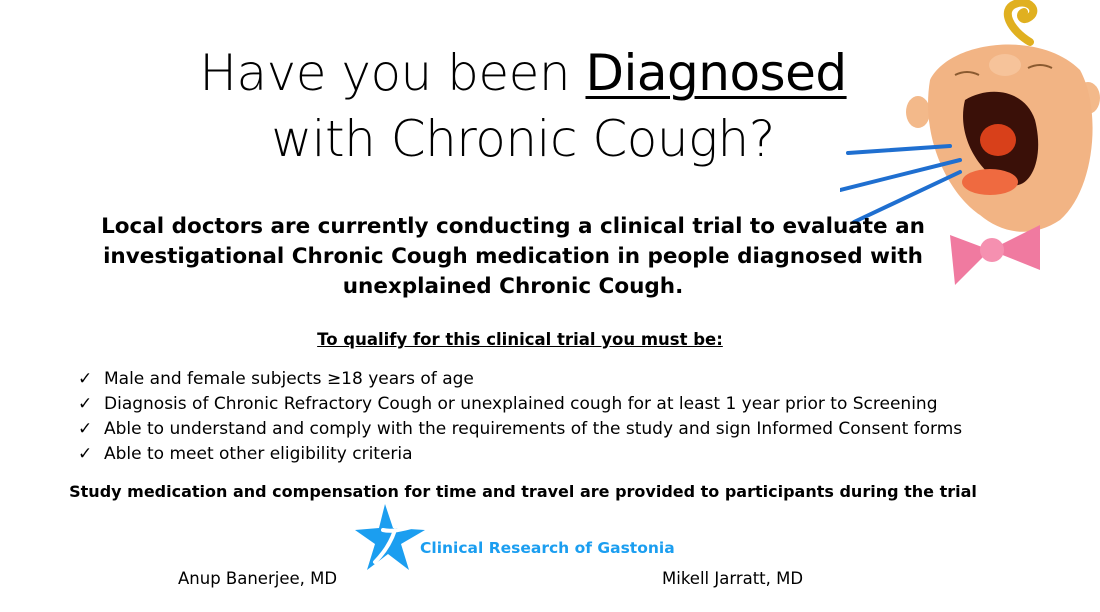 The width and height of the screenshot is (1100, 612). Describe the element at coordinates (716, 73) in the screenshot. I see `title-emphasis: Diagnosed` at that location.